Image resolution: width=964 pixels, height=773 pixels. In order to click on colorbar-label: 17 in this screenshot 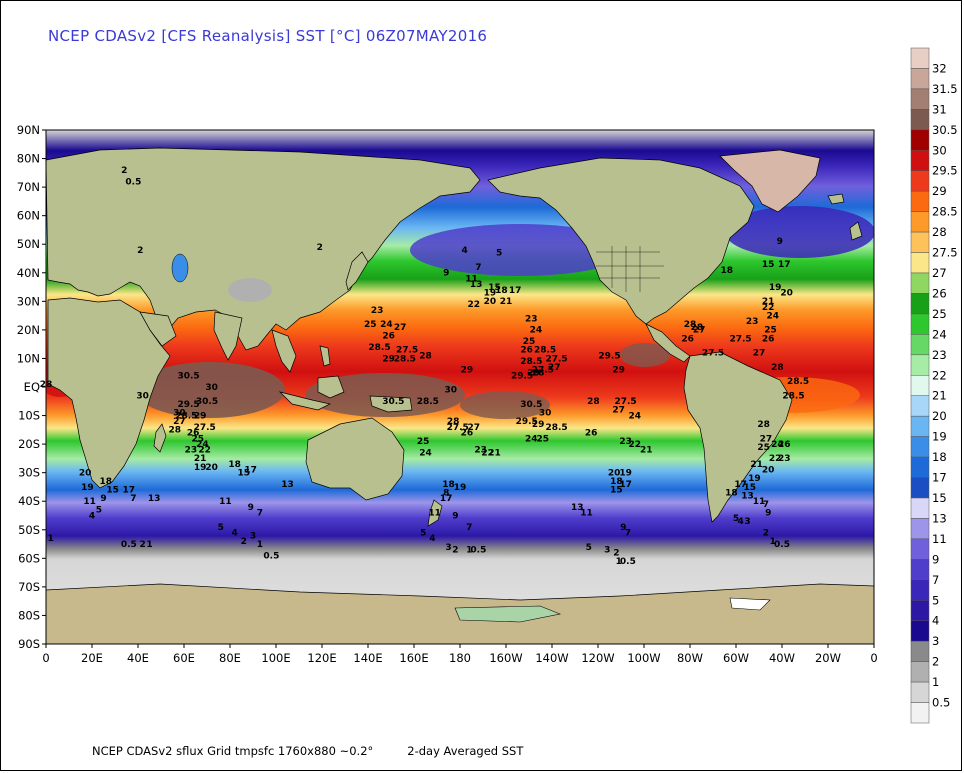, I will do `click(939, 478)`.